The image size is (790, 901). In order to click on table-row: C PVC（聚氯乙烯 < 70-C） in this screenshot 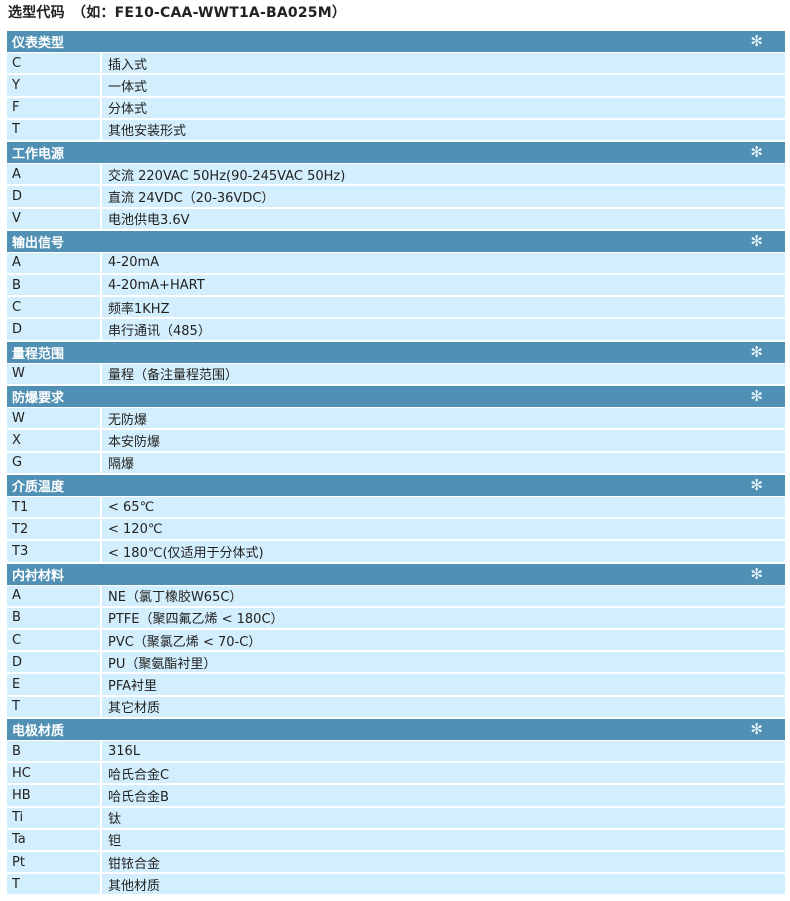, I will do `click(396, 640)`.